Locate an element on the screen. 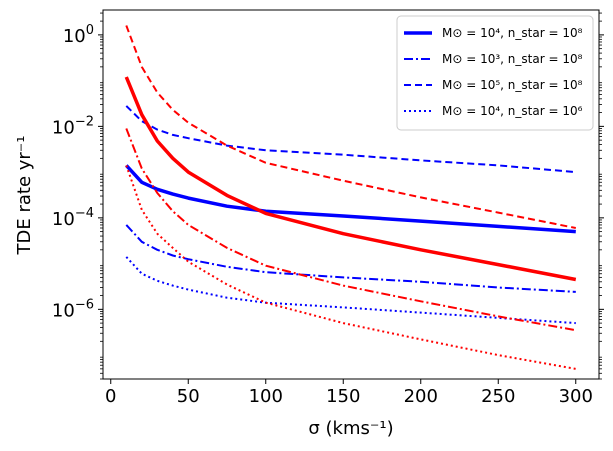 This screenshot has height=451, width=613. x-tick-label: 100 is located at coordinates (266, 396).